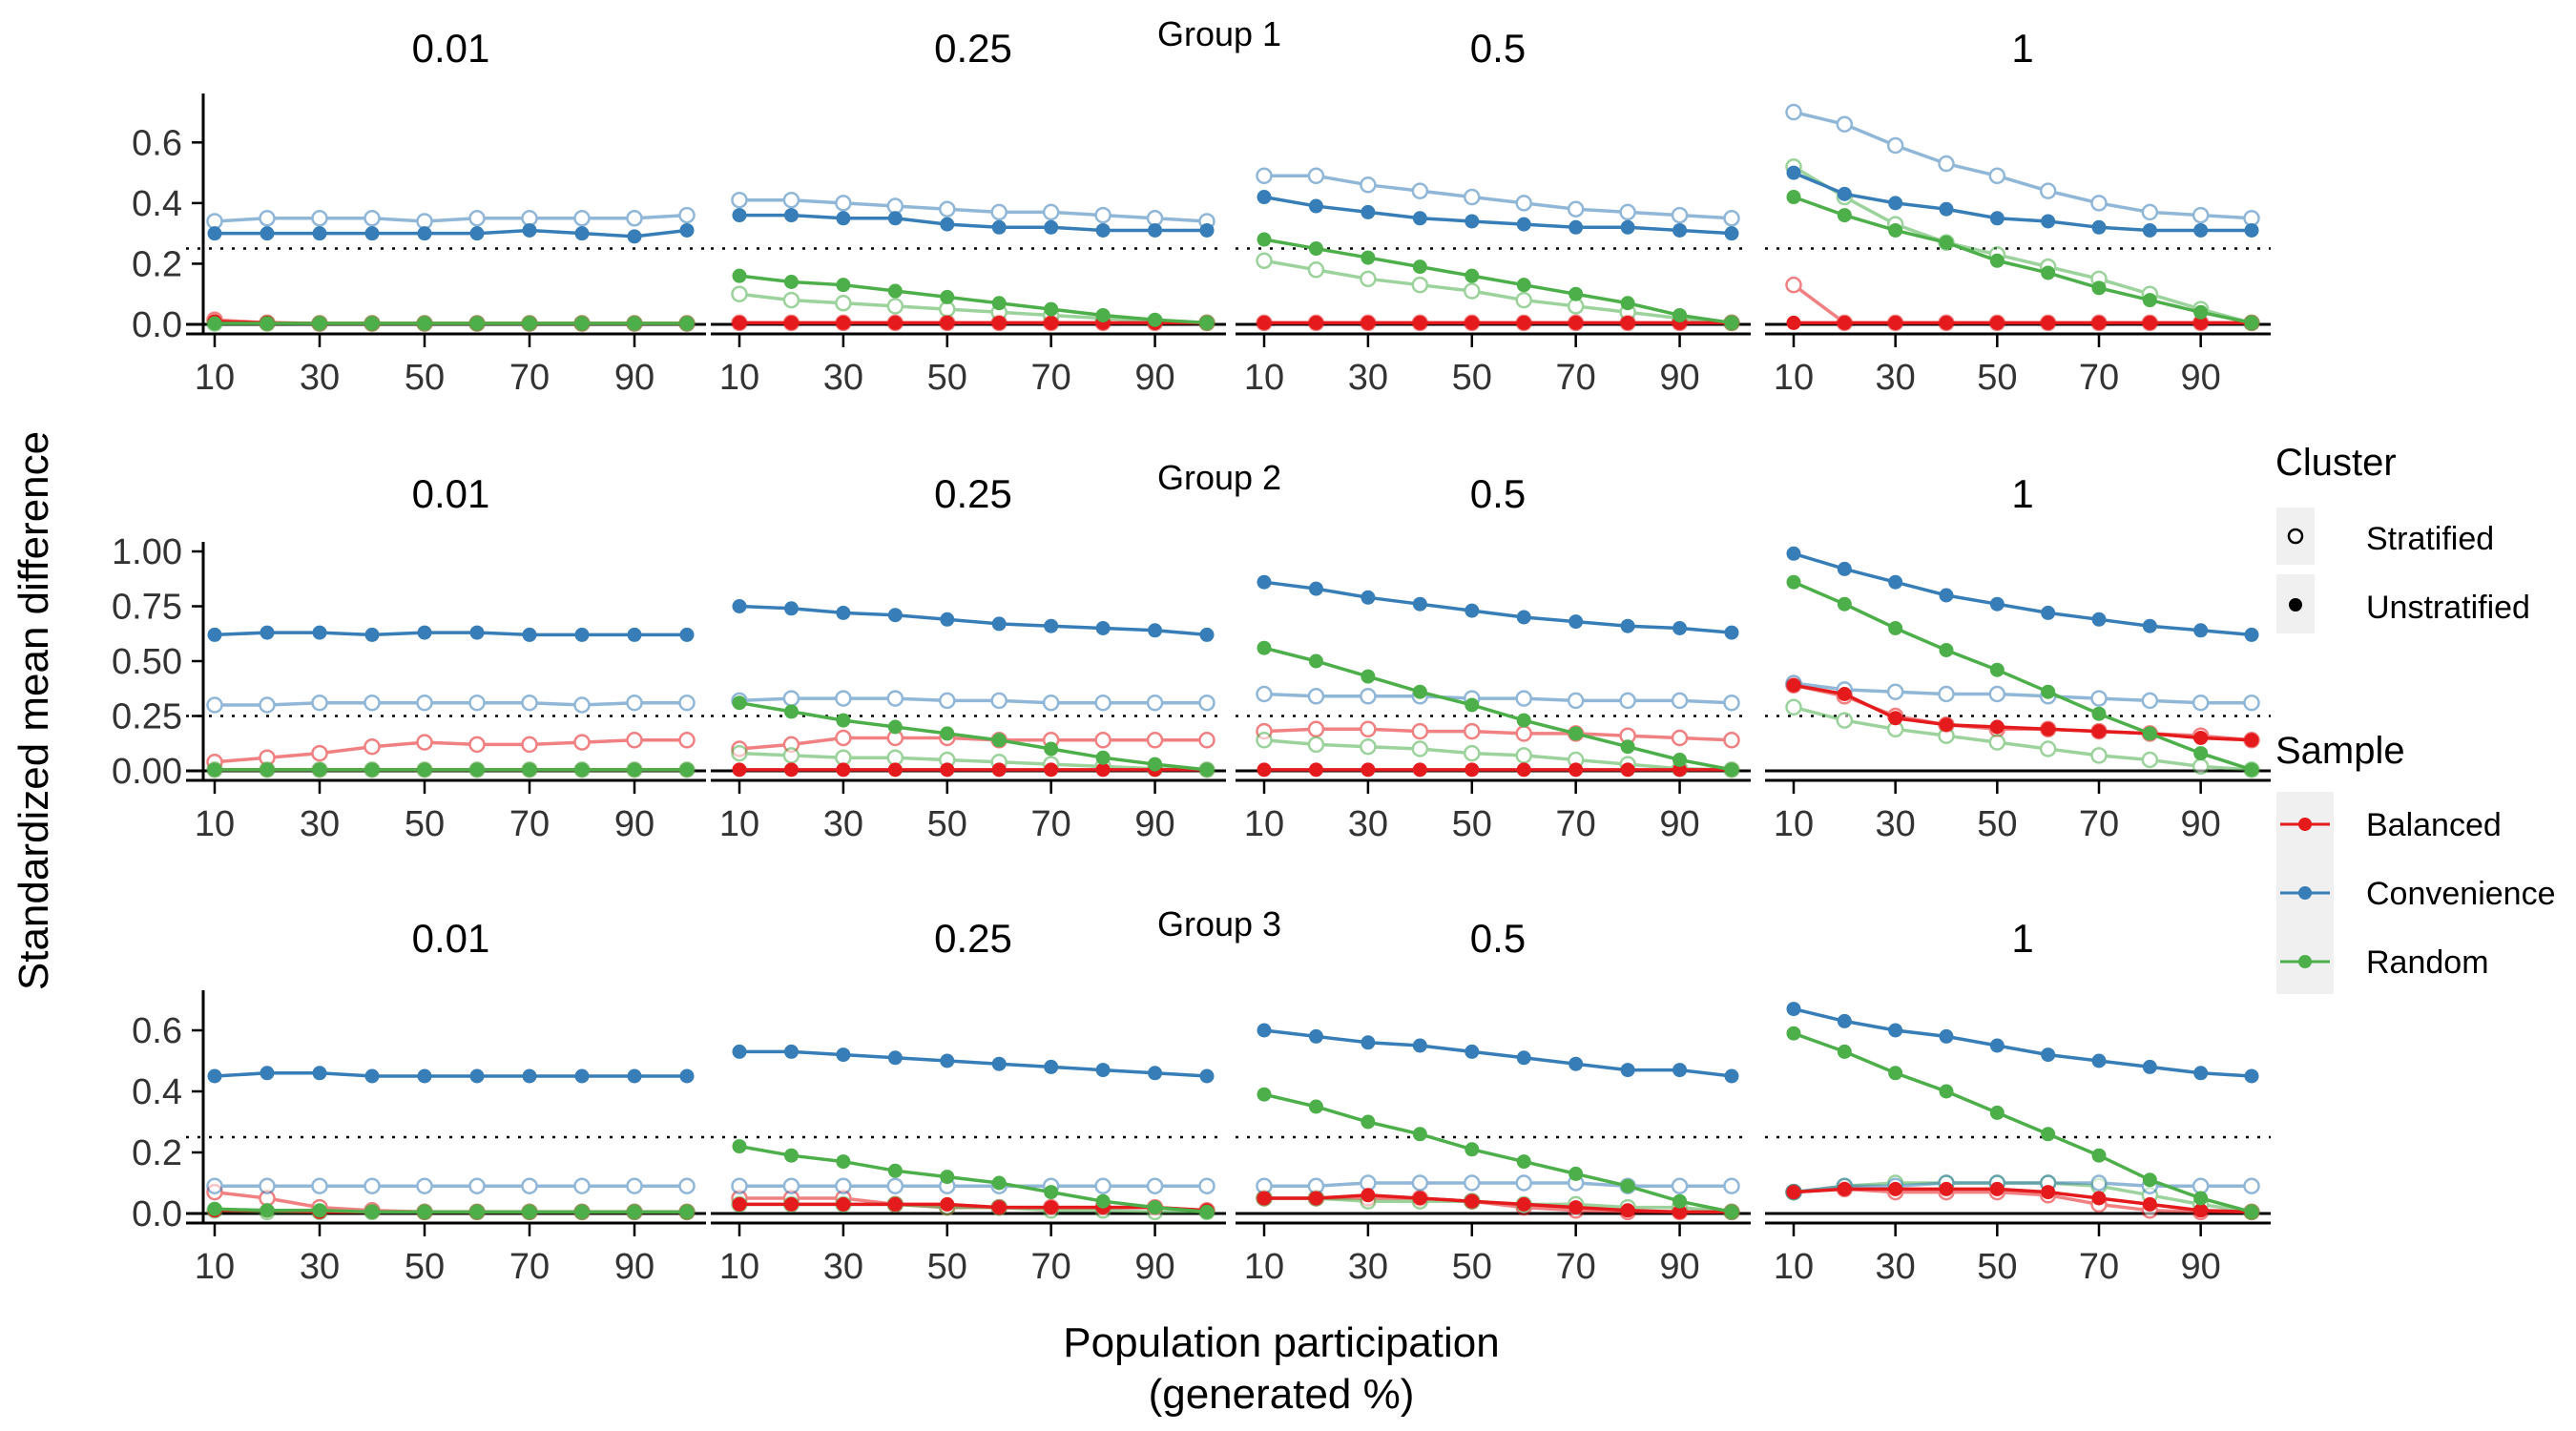  What do you see at coordinates (2448, 608) in the screenshot?
I see `legend-unstratified-label: Unstratified` at bounding box center [2448, 608].